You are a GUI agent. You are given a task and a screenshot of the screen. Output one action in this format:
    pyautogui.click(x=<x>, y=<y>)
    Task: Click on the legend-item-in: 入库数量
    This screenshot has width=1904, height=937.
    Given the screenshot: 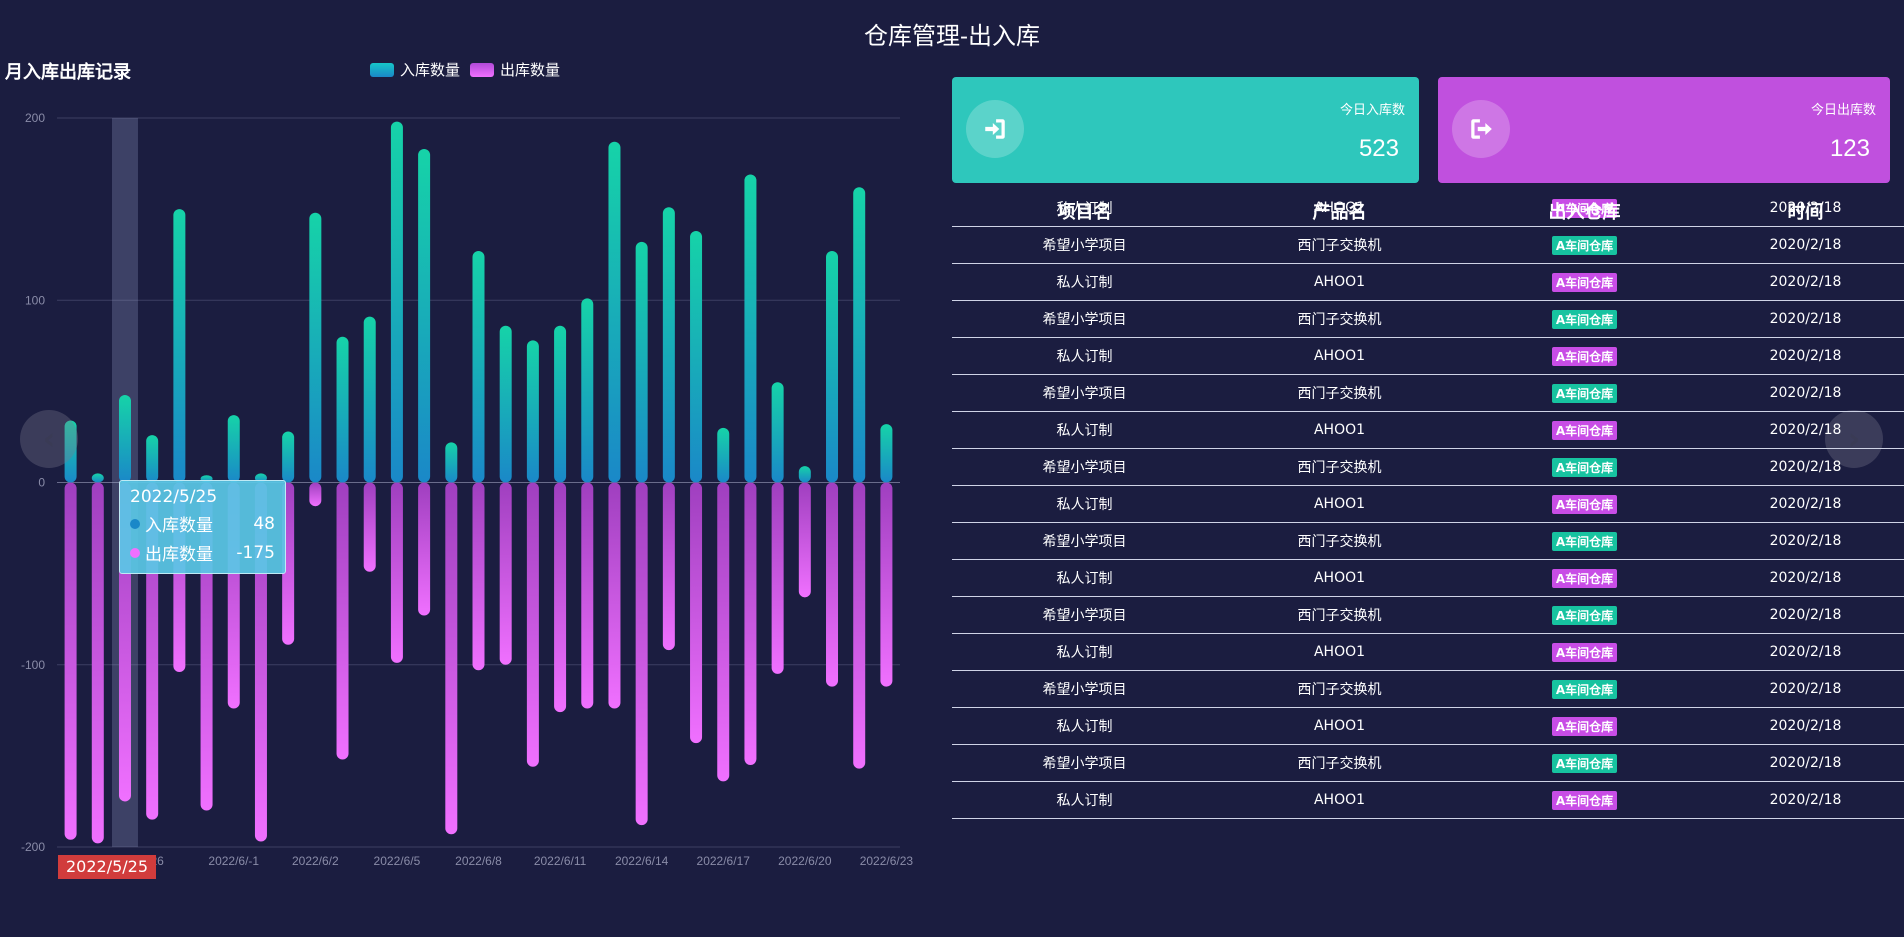 What is the action you would take?
    pyautogui.click(x=415, y=69)
    